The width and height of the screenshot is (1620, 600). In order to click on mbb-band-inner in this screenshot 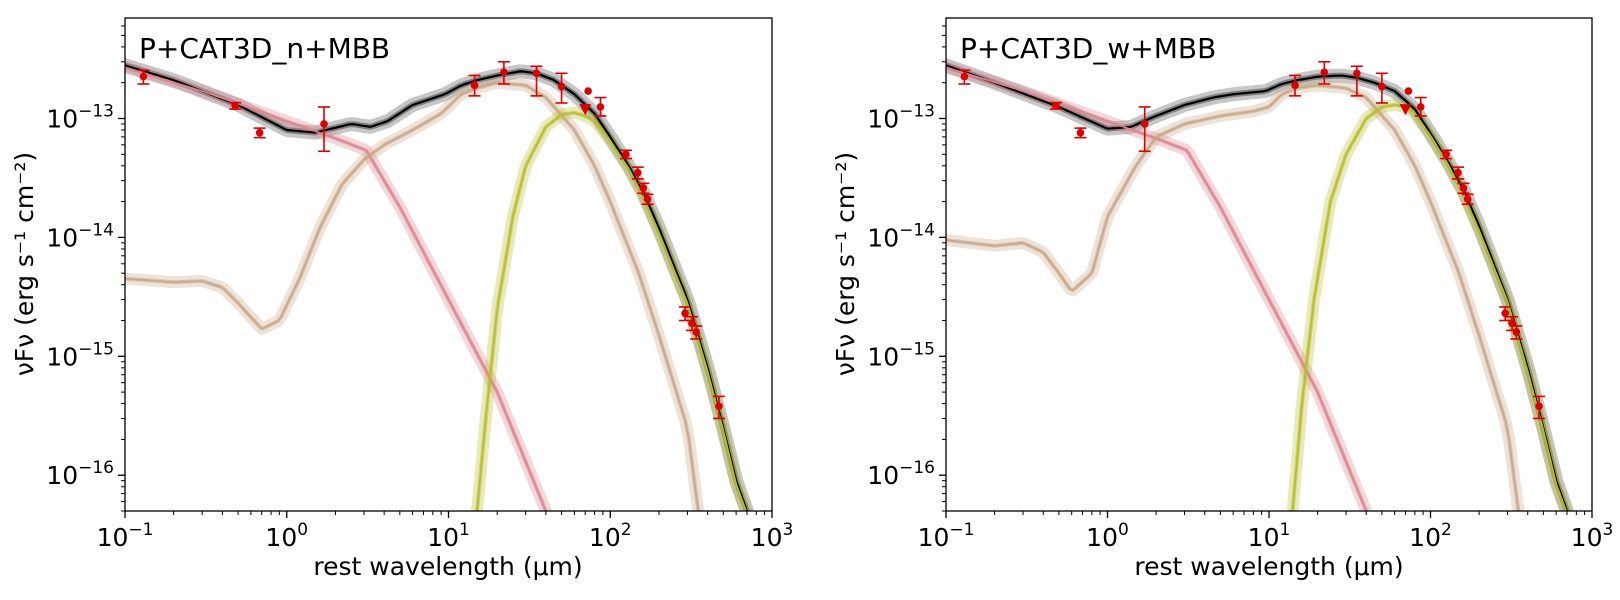, I will do `click(1429, 306)`.